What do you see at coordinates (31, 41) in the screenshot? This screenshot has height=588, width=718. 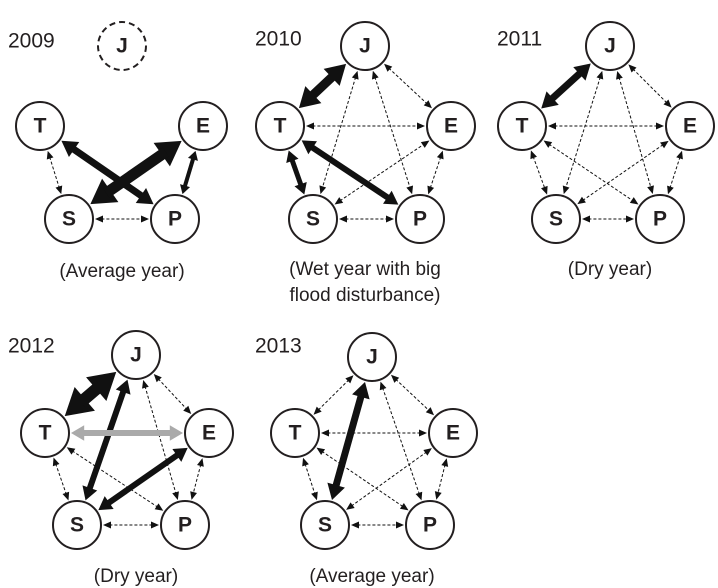 I see `year-label: 2009` at bounding box center [31, 41].